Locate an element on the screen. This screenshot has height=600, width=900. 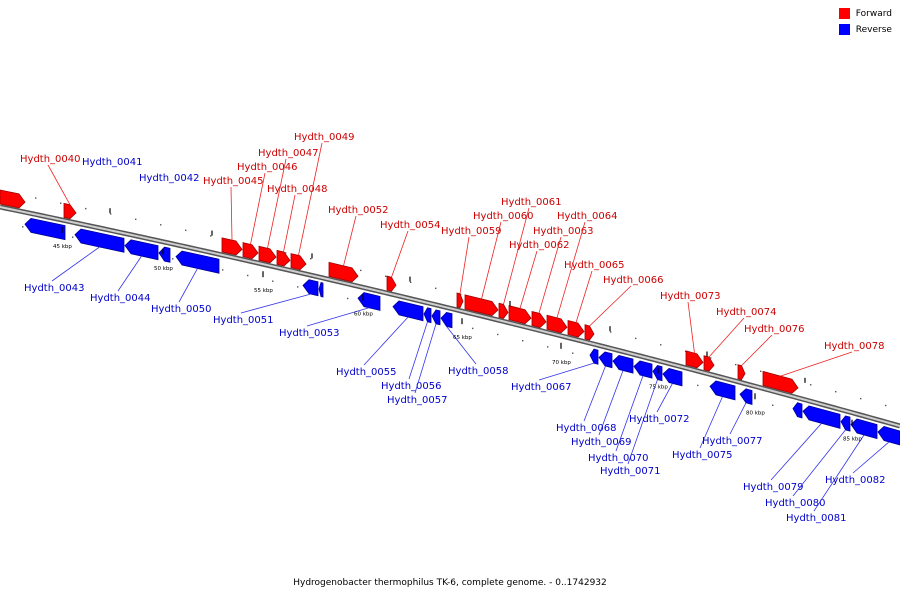
hydth_0040-gene-arrow is located at coordinates (70, 211).